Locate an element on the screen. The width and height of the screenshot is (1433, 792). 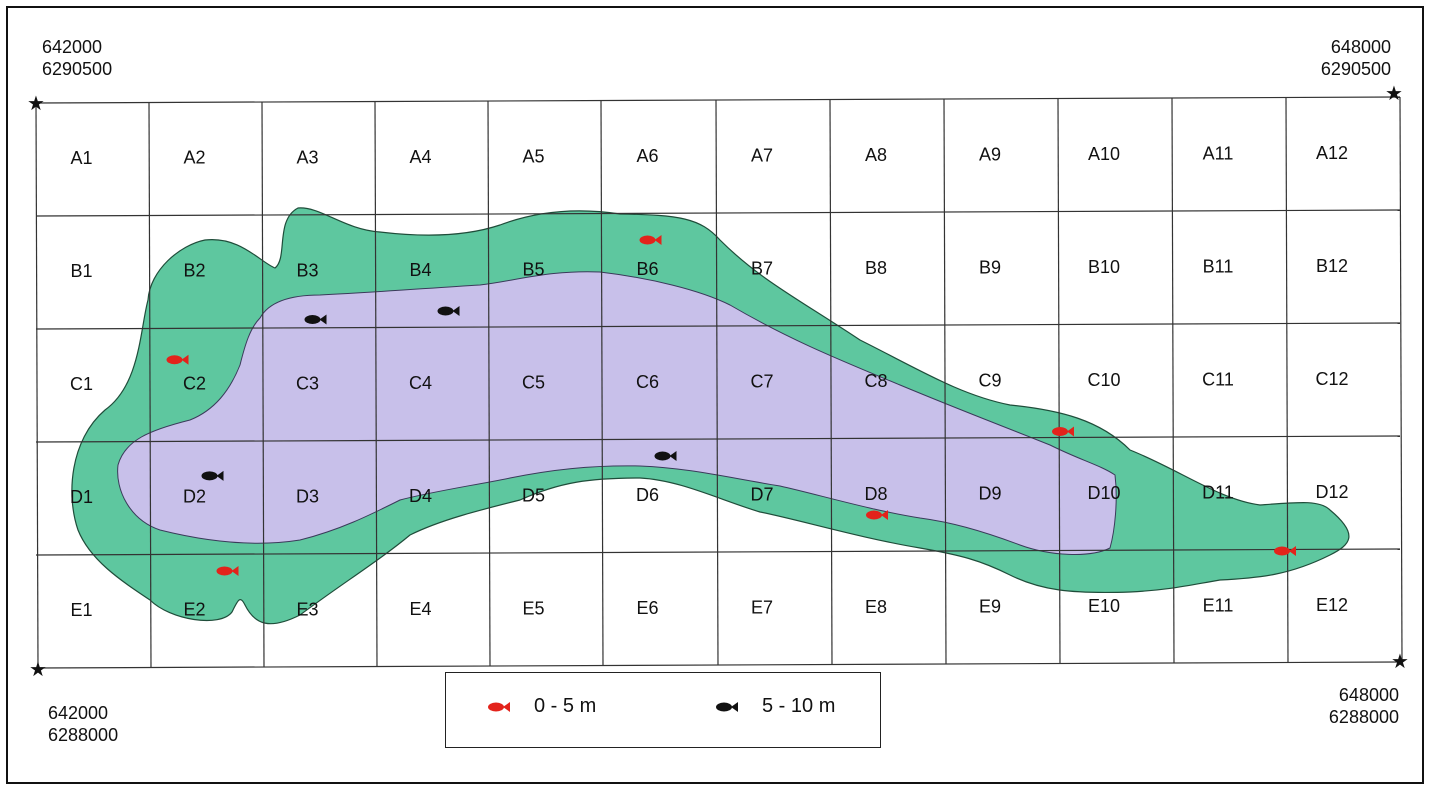
cell-label-E5: E5 is located at coordinates (533, 608).